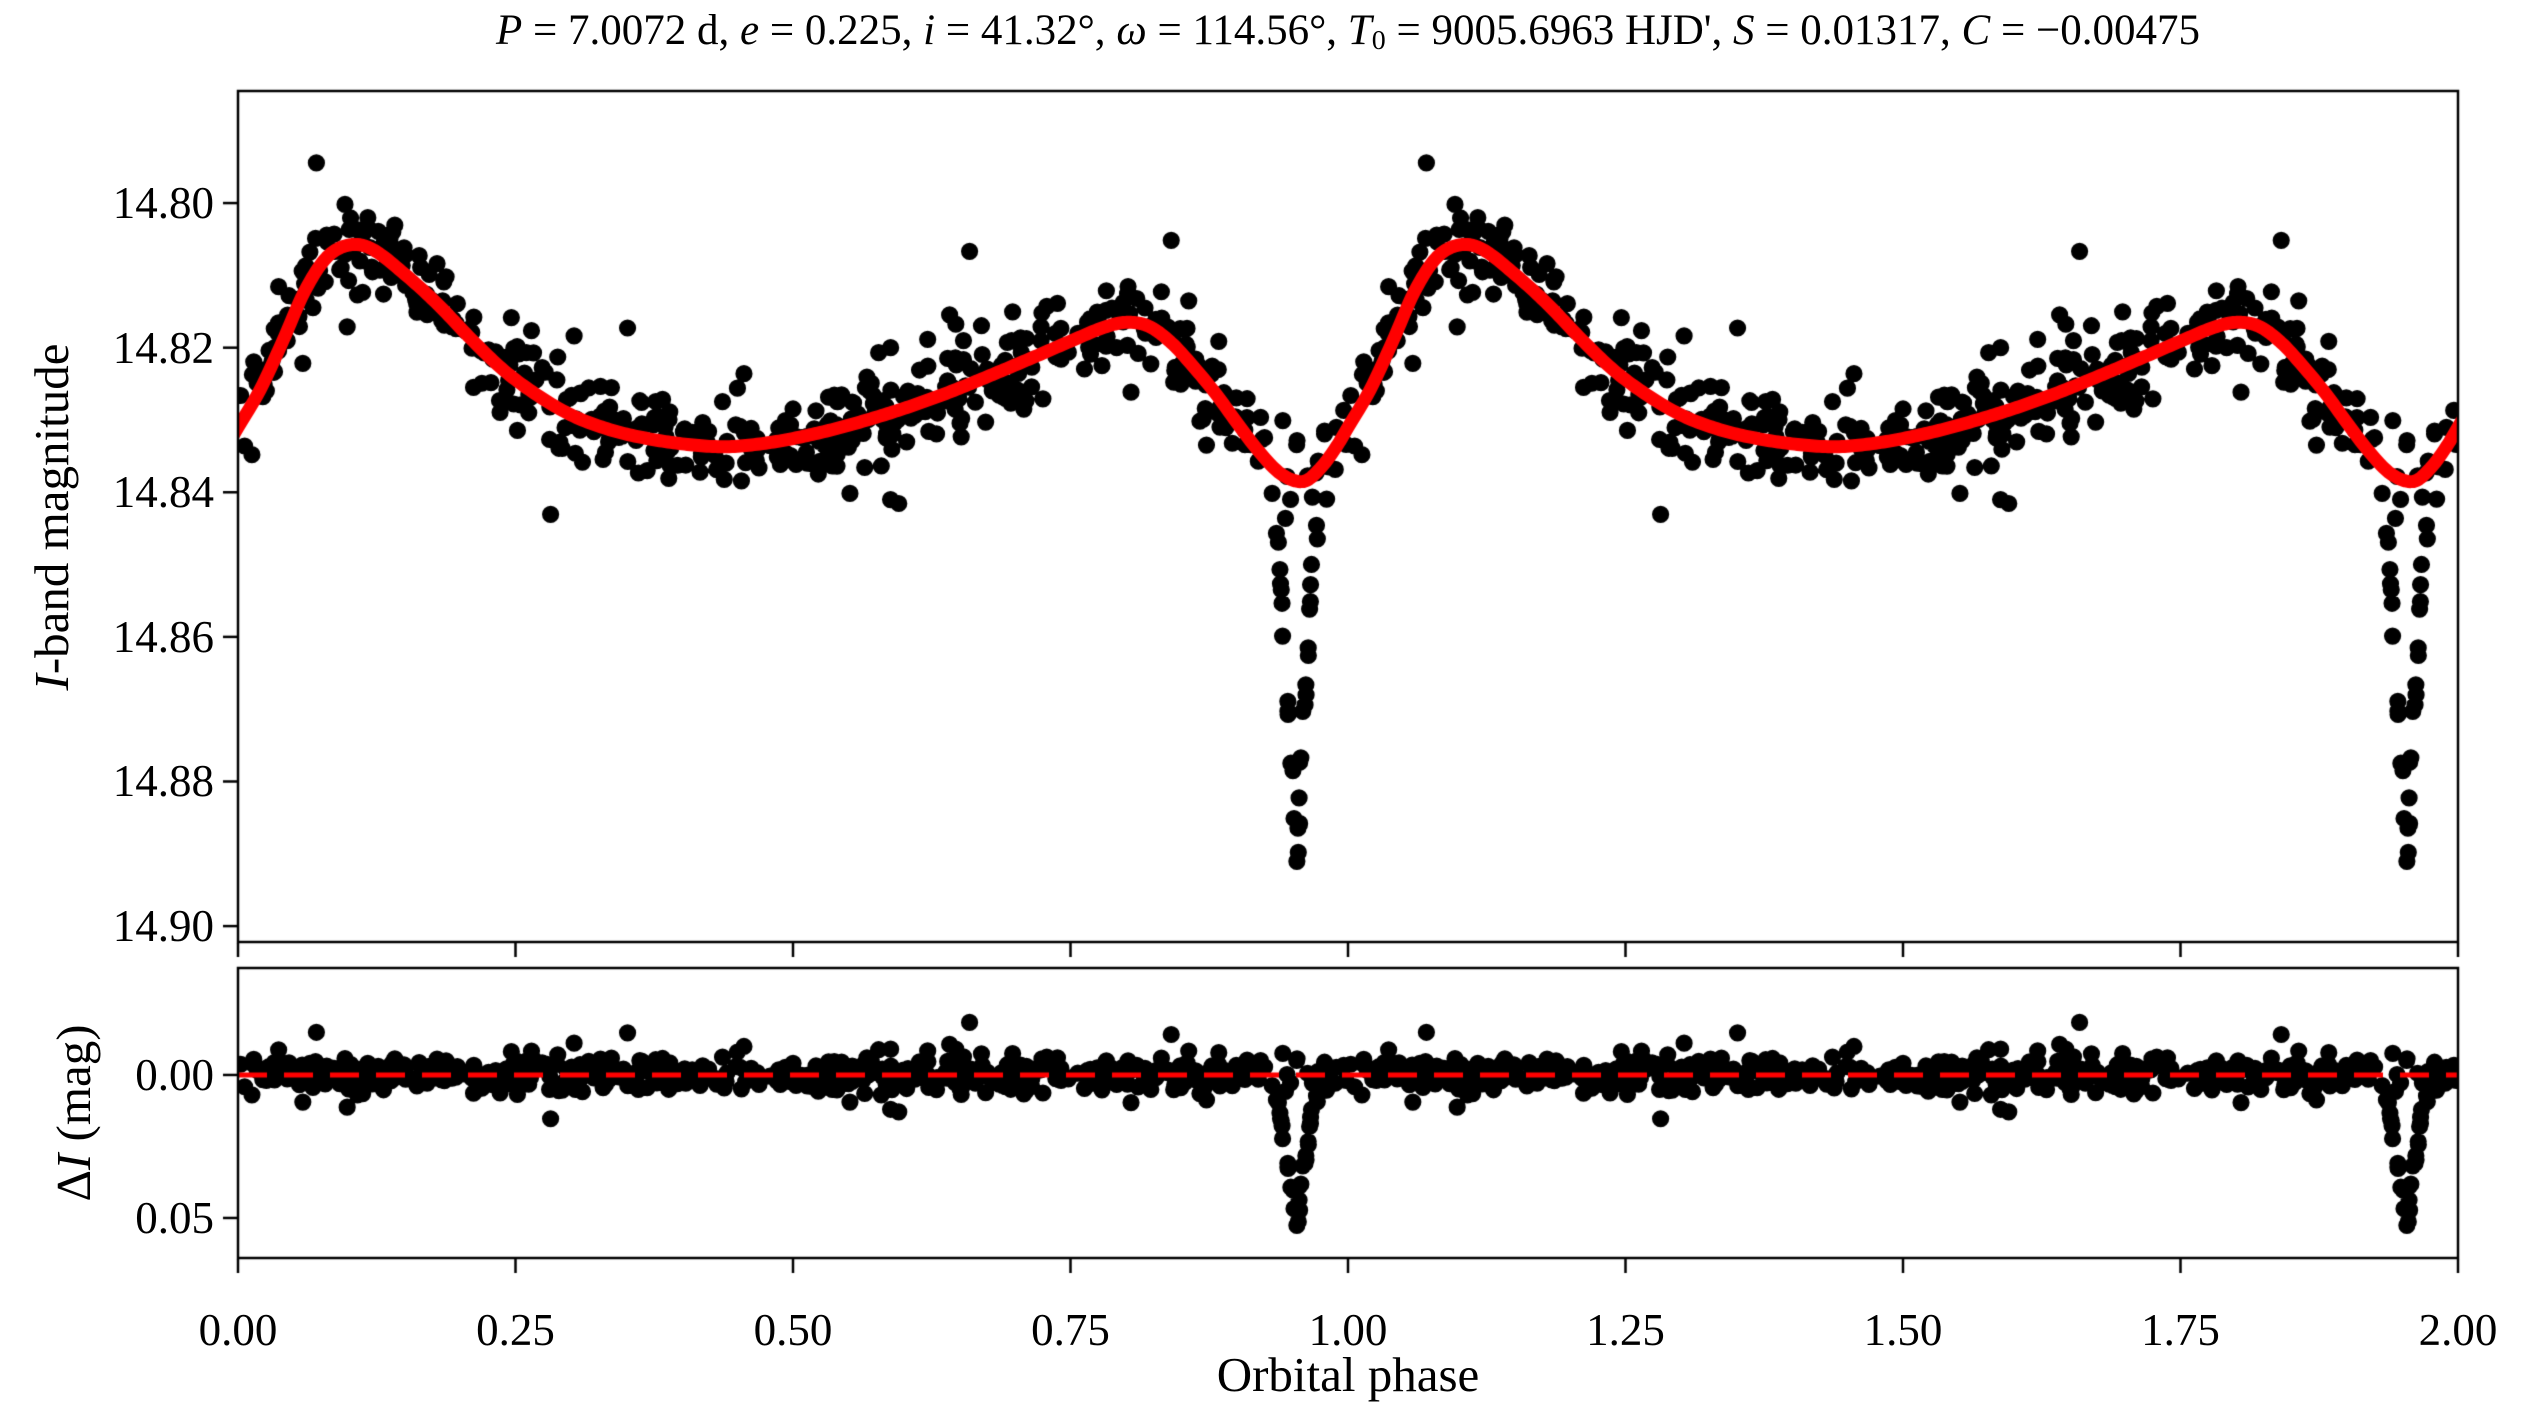  What do you see at coordinates (1378, 41) in the screenshot?
I see `text-segment: 0` at bounding box center [1378, 41].